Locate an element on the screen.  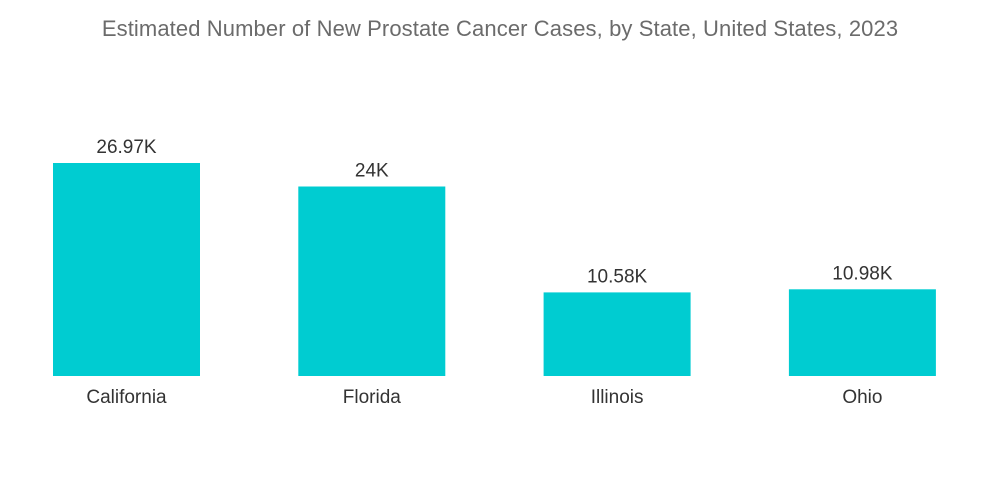
category-label-illinois: Illinois is located at coordinates (617, 397).